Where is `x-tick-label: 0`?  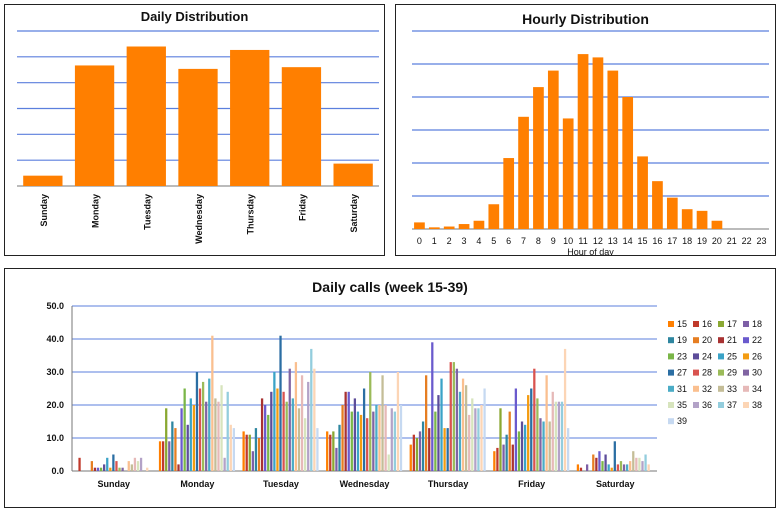 x-tick-label: 0 is located at coordinates (419, 241).